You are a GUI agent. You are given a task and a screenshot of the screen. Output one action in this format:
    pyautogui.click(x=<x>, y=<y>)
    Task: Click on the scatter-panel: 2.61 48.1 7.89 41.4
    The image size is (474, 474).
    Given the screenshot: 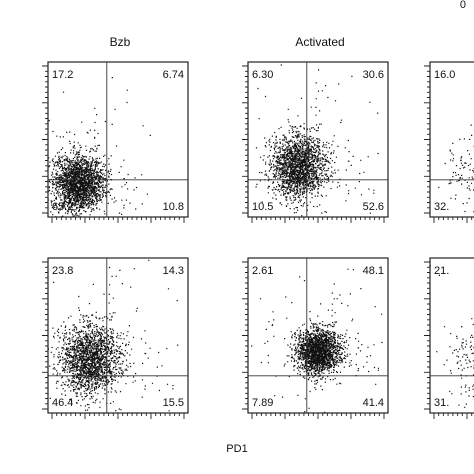 What is the action you would take?
    pyautogui.click(x=315, y=338)
    